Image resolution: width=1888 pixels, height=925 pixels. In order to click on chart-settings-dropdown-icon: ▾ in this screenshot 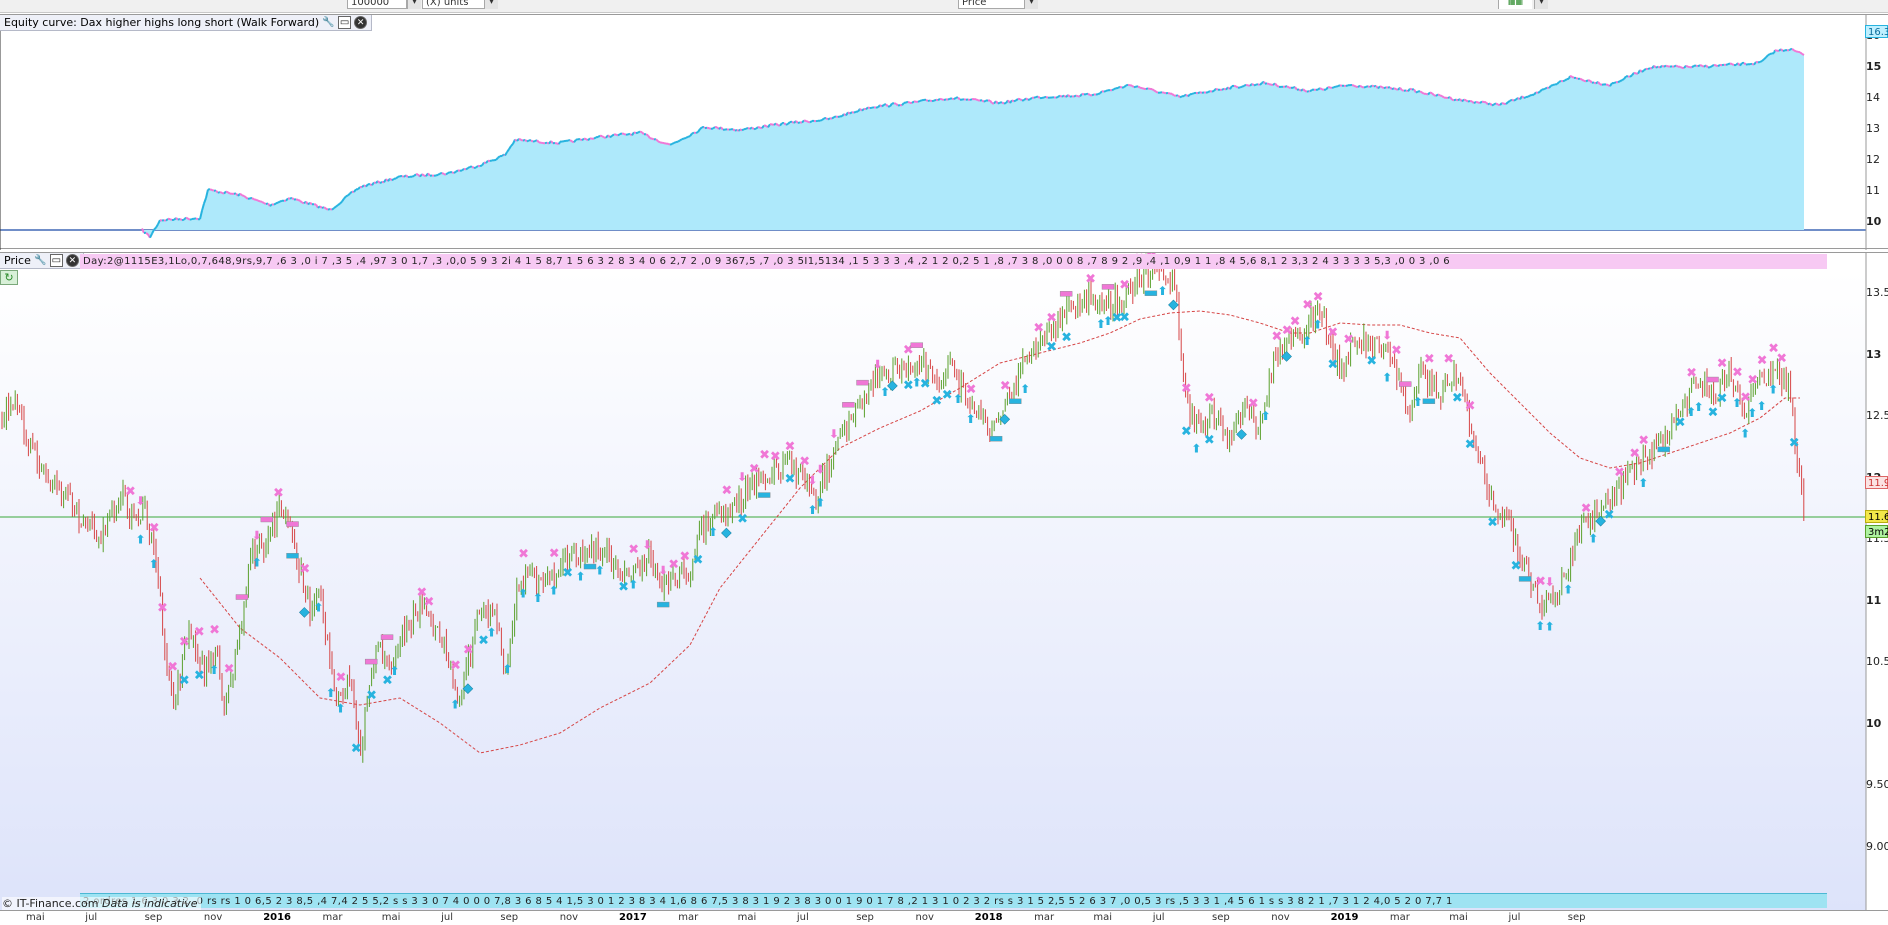, I will do `click(1541, 4)`.